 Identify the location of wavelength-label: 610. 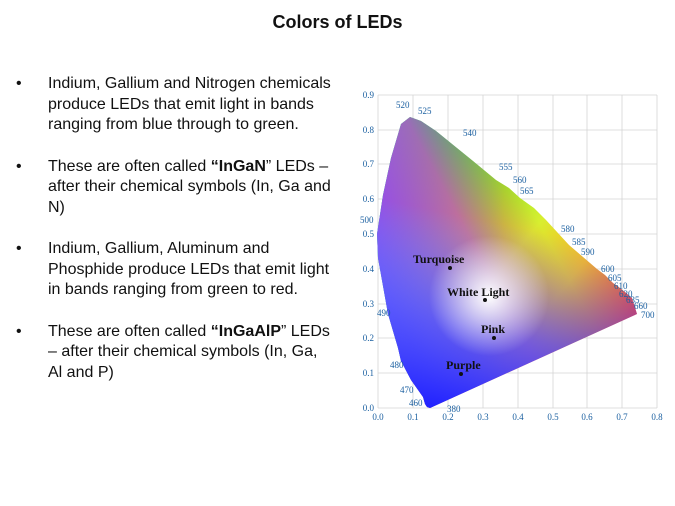
(621, 286).